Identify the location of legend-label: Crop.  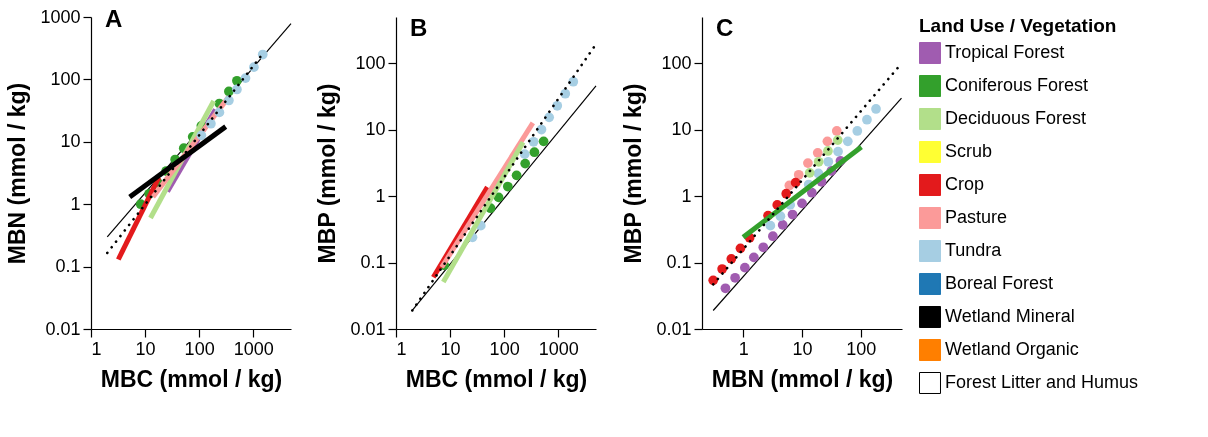
(965, 184).